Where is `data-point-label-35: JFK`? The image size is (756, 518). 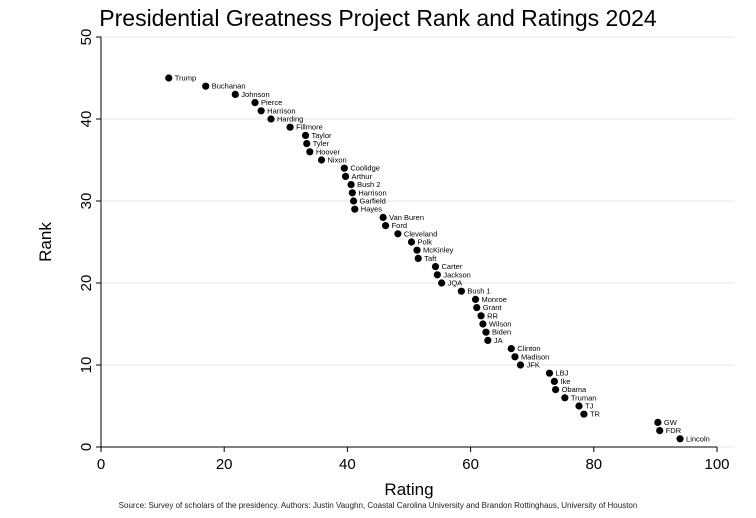
data-point-label-35: JFK is located at coordinates (532, 365).